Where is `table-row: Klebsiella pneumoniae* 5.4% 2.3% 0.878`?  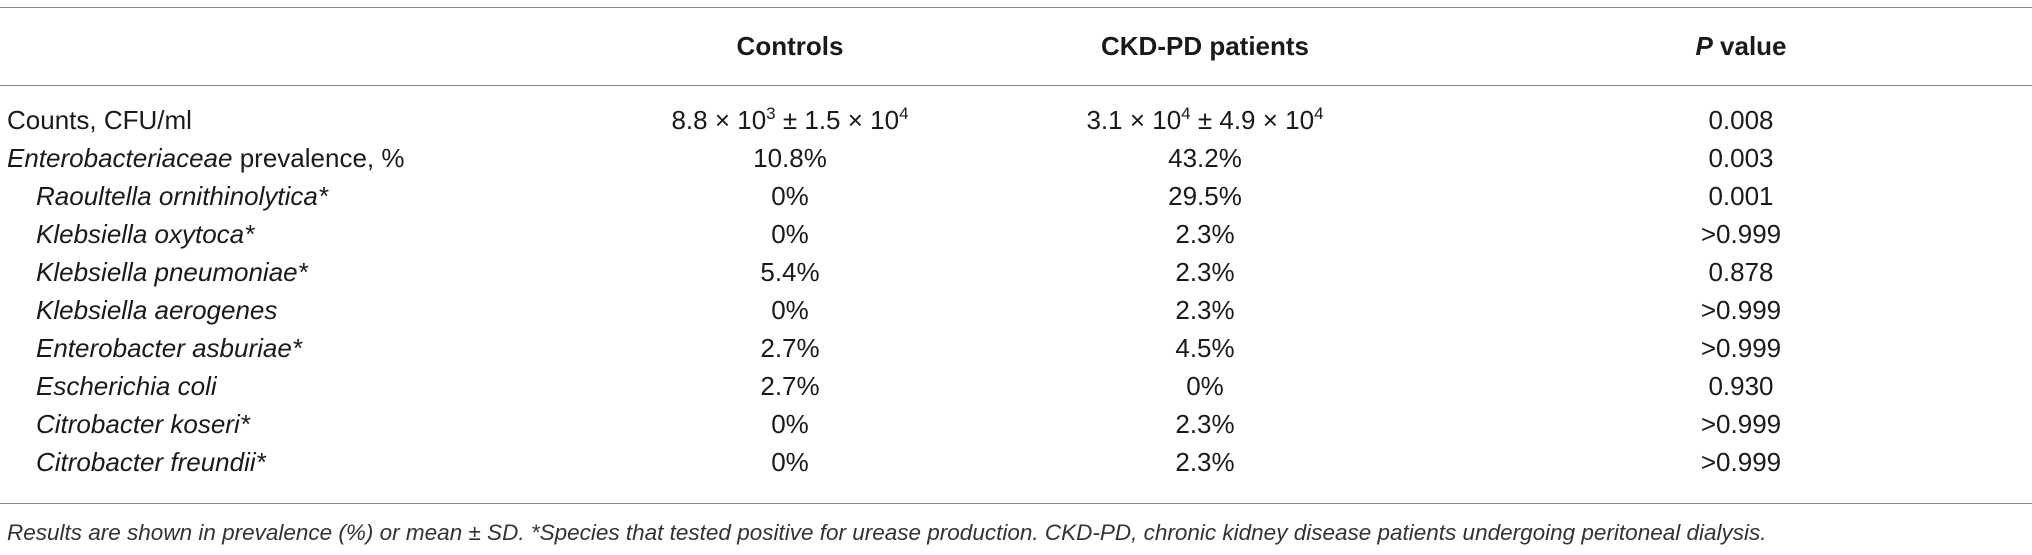
table-row: Klebsiella pneumoniae* 5.4% 2.3% 0.878 is located at coordinates (1016, 272).